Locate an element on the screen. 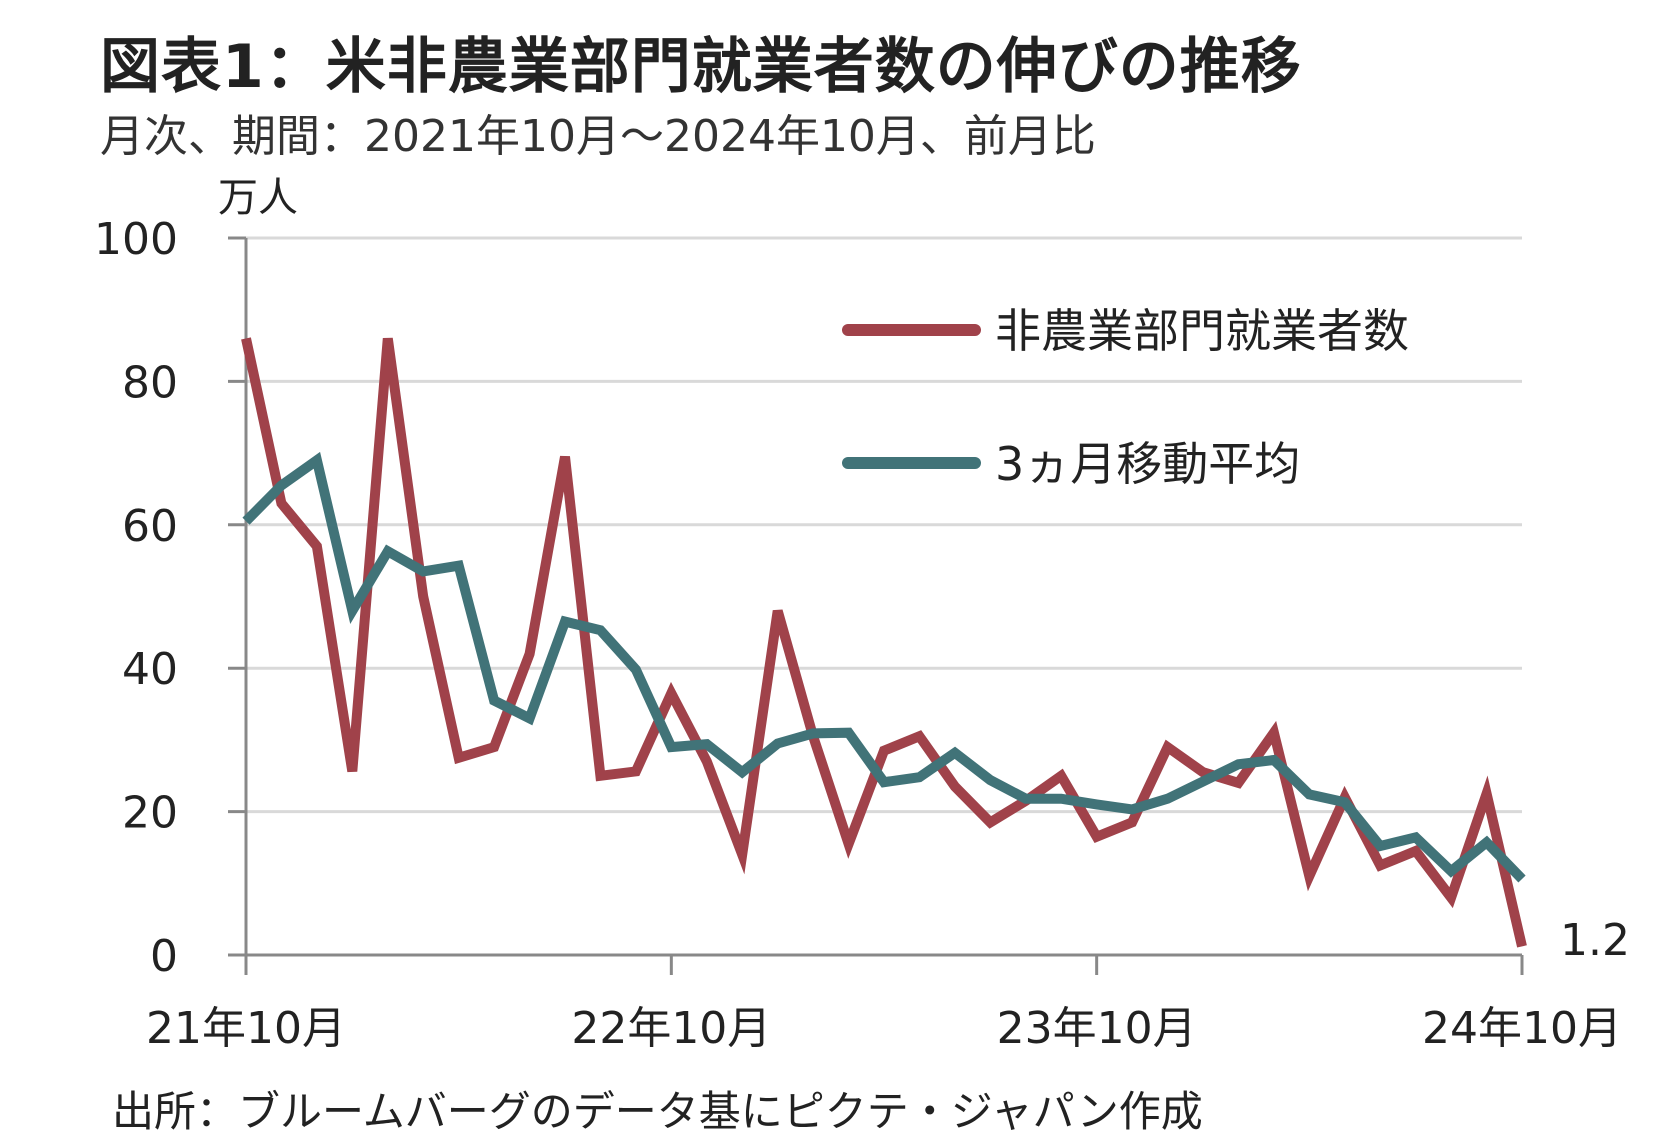 The height and width of the screenshot is (1143, 1669). legend-label: 3ヵ月移動平均 is located at coordinates (1147, 464).